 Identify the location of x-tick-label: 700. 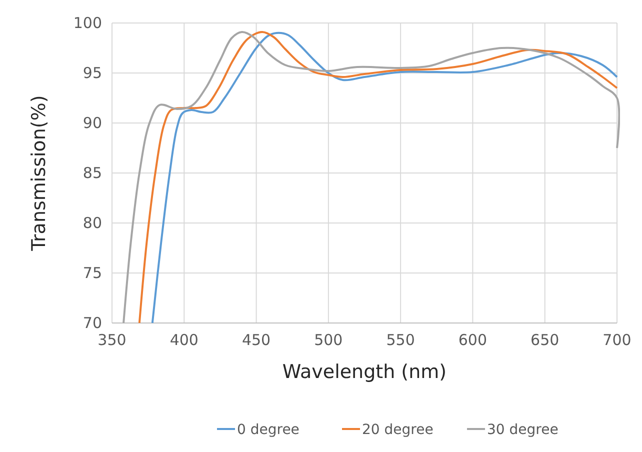
(617, 340).